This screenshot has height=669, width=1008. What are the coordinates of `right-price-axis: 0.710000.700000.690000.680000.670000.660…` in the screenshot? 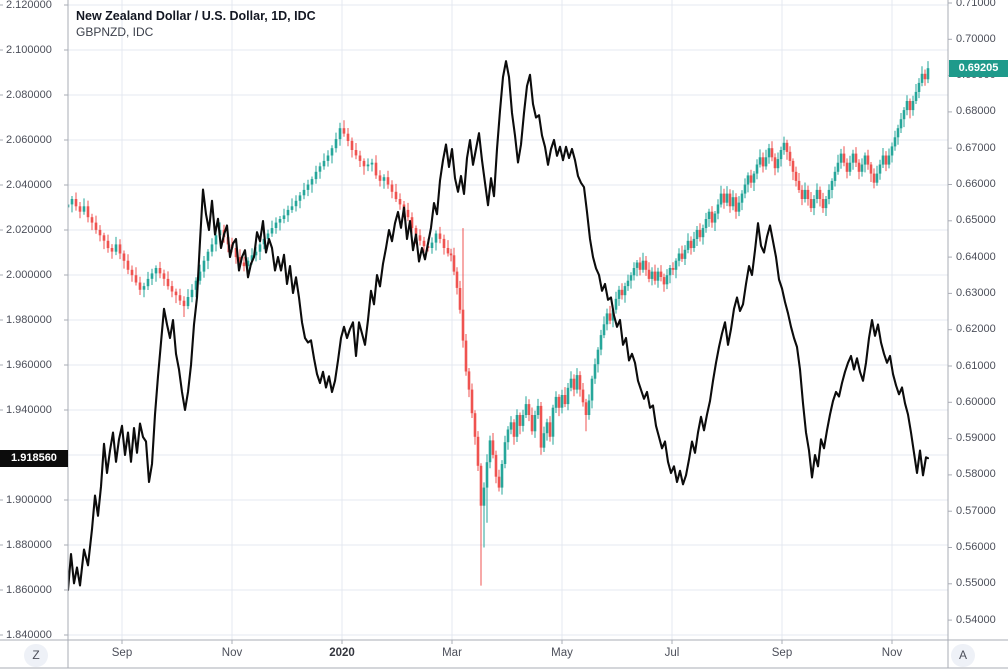 It's located at (978, 320).